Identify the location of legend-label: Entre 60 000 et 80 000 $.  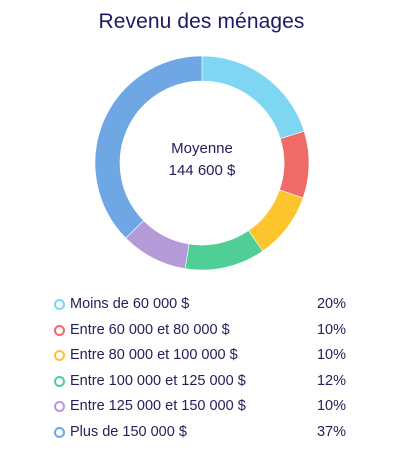
(150, 329).